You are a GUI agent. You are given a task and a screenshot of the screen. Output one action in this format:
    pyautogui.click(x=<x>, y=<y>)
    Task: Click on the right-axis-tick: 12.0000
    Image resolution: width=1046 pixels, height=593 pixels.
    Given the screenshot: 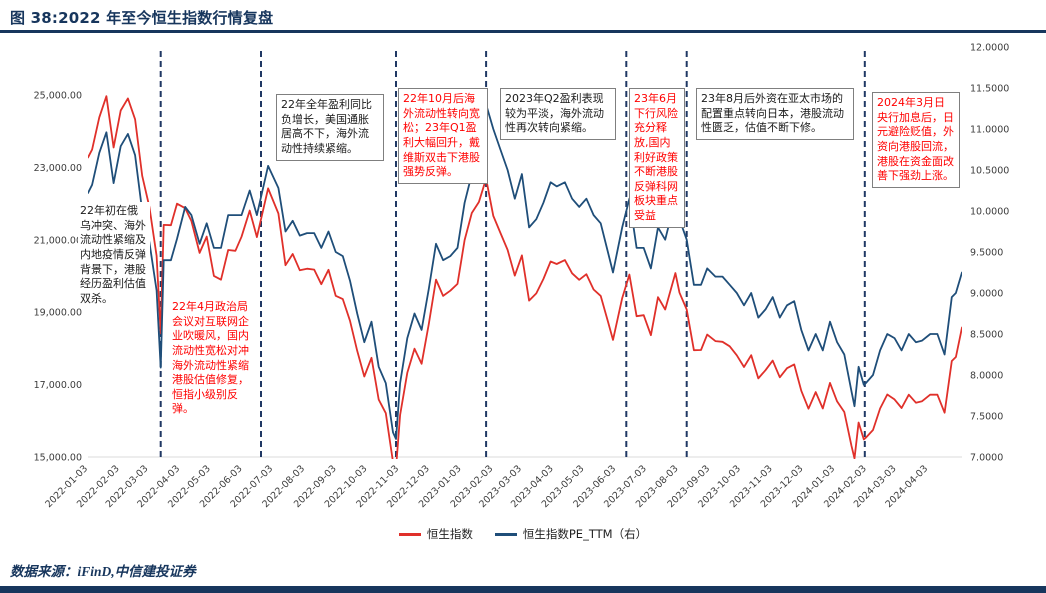 What is the action you would take?
    pyautogui.click(x=989, y=48)
    